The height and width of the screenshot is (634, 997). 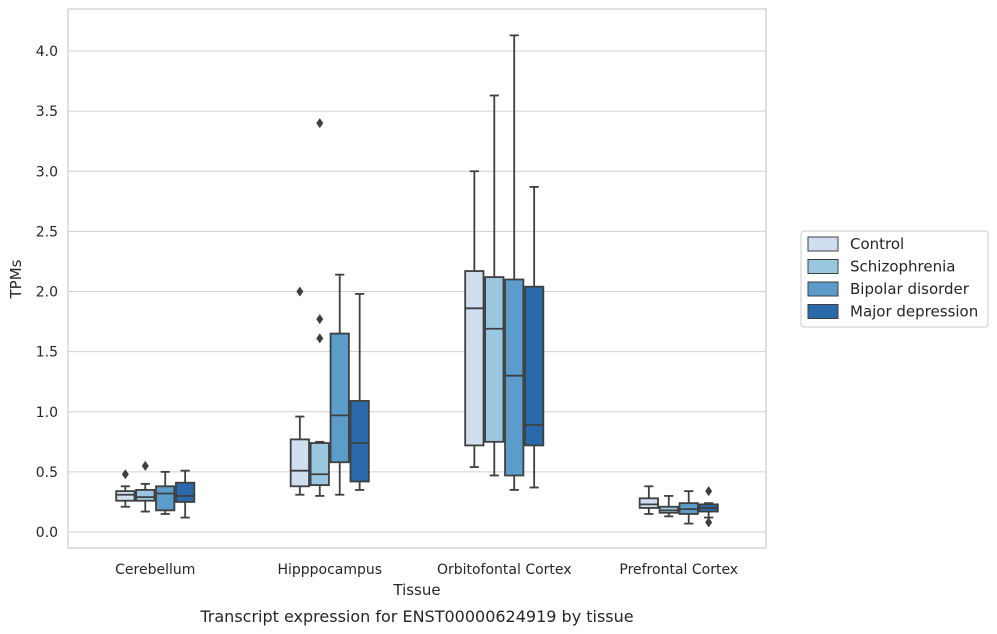 I want to click on box-prefrontal-cortex-control, so click(x=648, y=500).